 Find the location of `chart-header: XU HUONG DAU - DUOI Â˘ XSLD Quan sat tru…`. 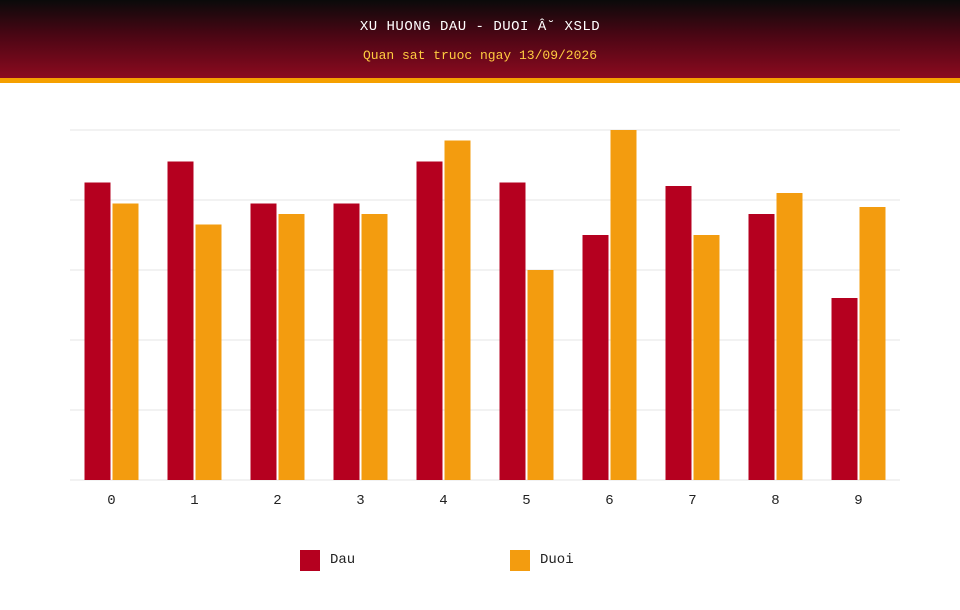

chart-header: XU HUONG DAU - DUOI Â˘ XSLD Quan sat tru… is located at coordinates (480, 41).